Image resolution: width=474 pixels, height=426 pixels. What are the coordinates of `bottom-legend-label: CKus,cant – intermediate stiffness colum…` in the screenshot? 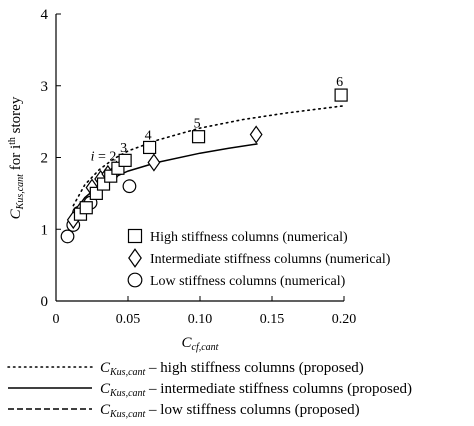 It's located at (256, 390).